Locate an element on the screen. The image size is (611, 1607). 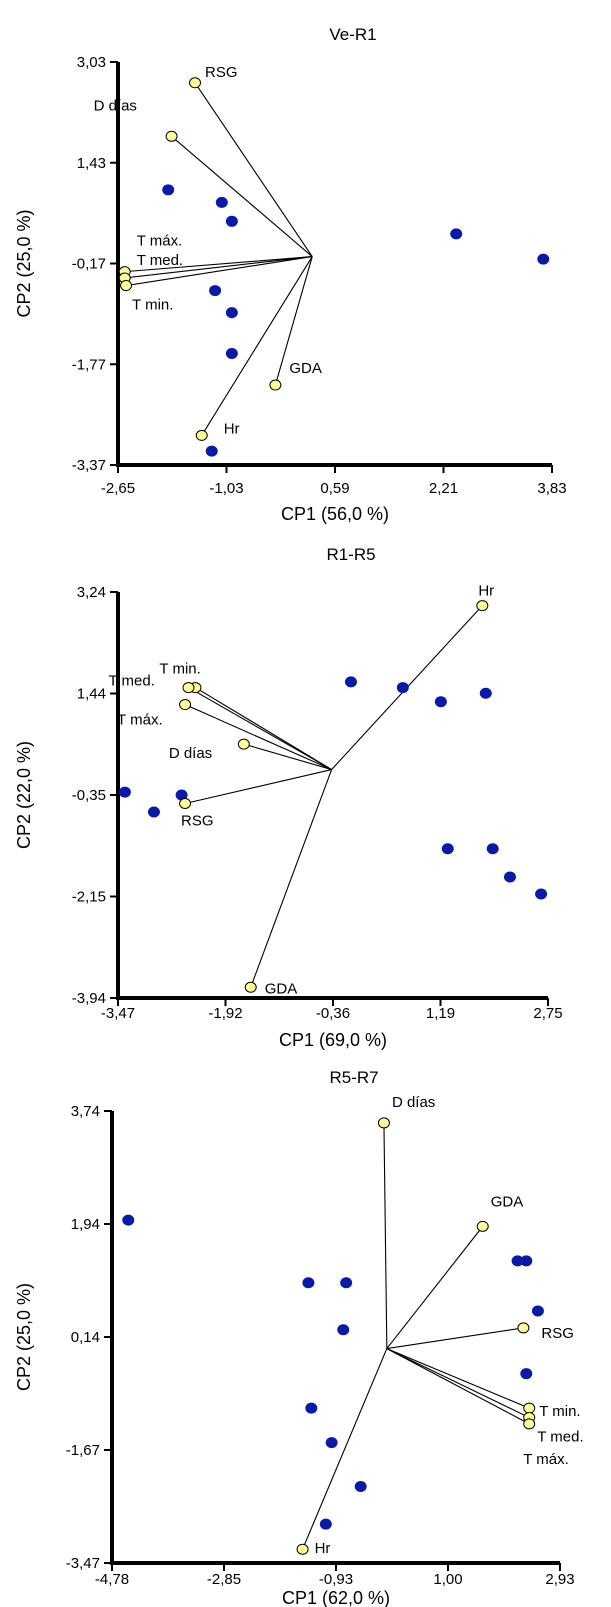
x-tick-label: 2,75 is located at coordinates (547, 1013).